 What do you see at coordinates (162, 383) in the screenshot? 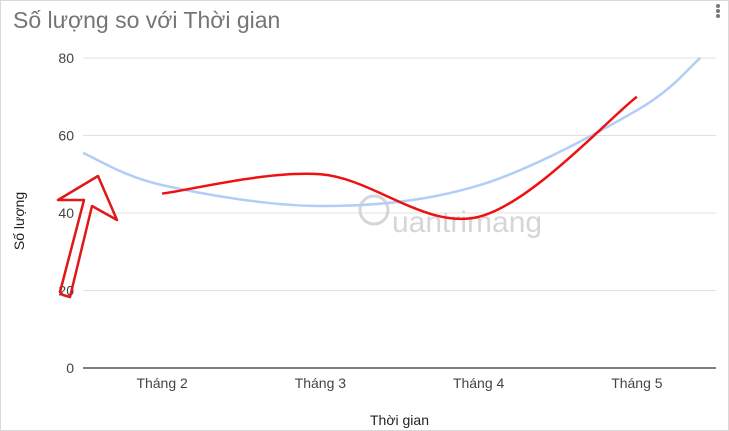
I see `x-tick-label: Tháng 2` at bounding box center [162, 383].